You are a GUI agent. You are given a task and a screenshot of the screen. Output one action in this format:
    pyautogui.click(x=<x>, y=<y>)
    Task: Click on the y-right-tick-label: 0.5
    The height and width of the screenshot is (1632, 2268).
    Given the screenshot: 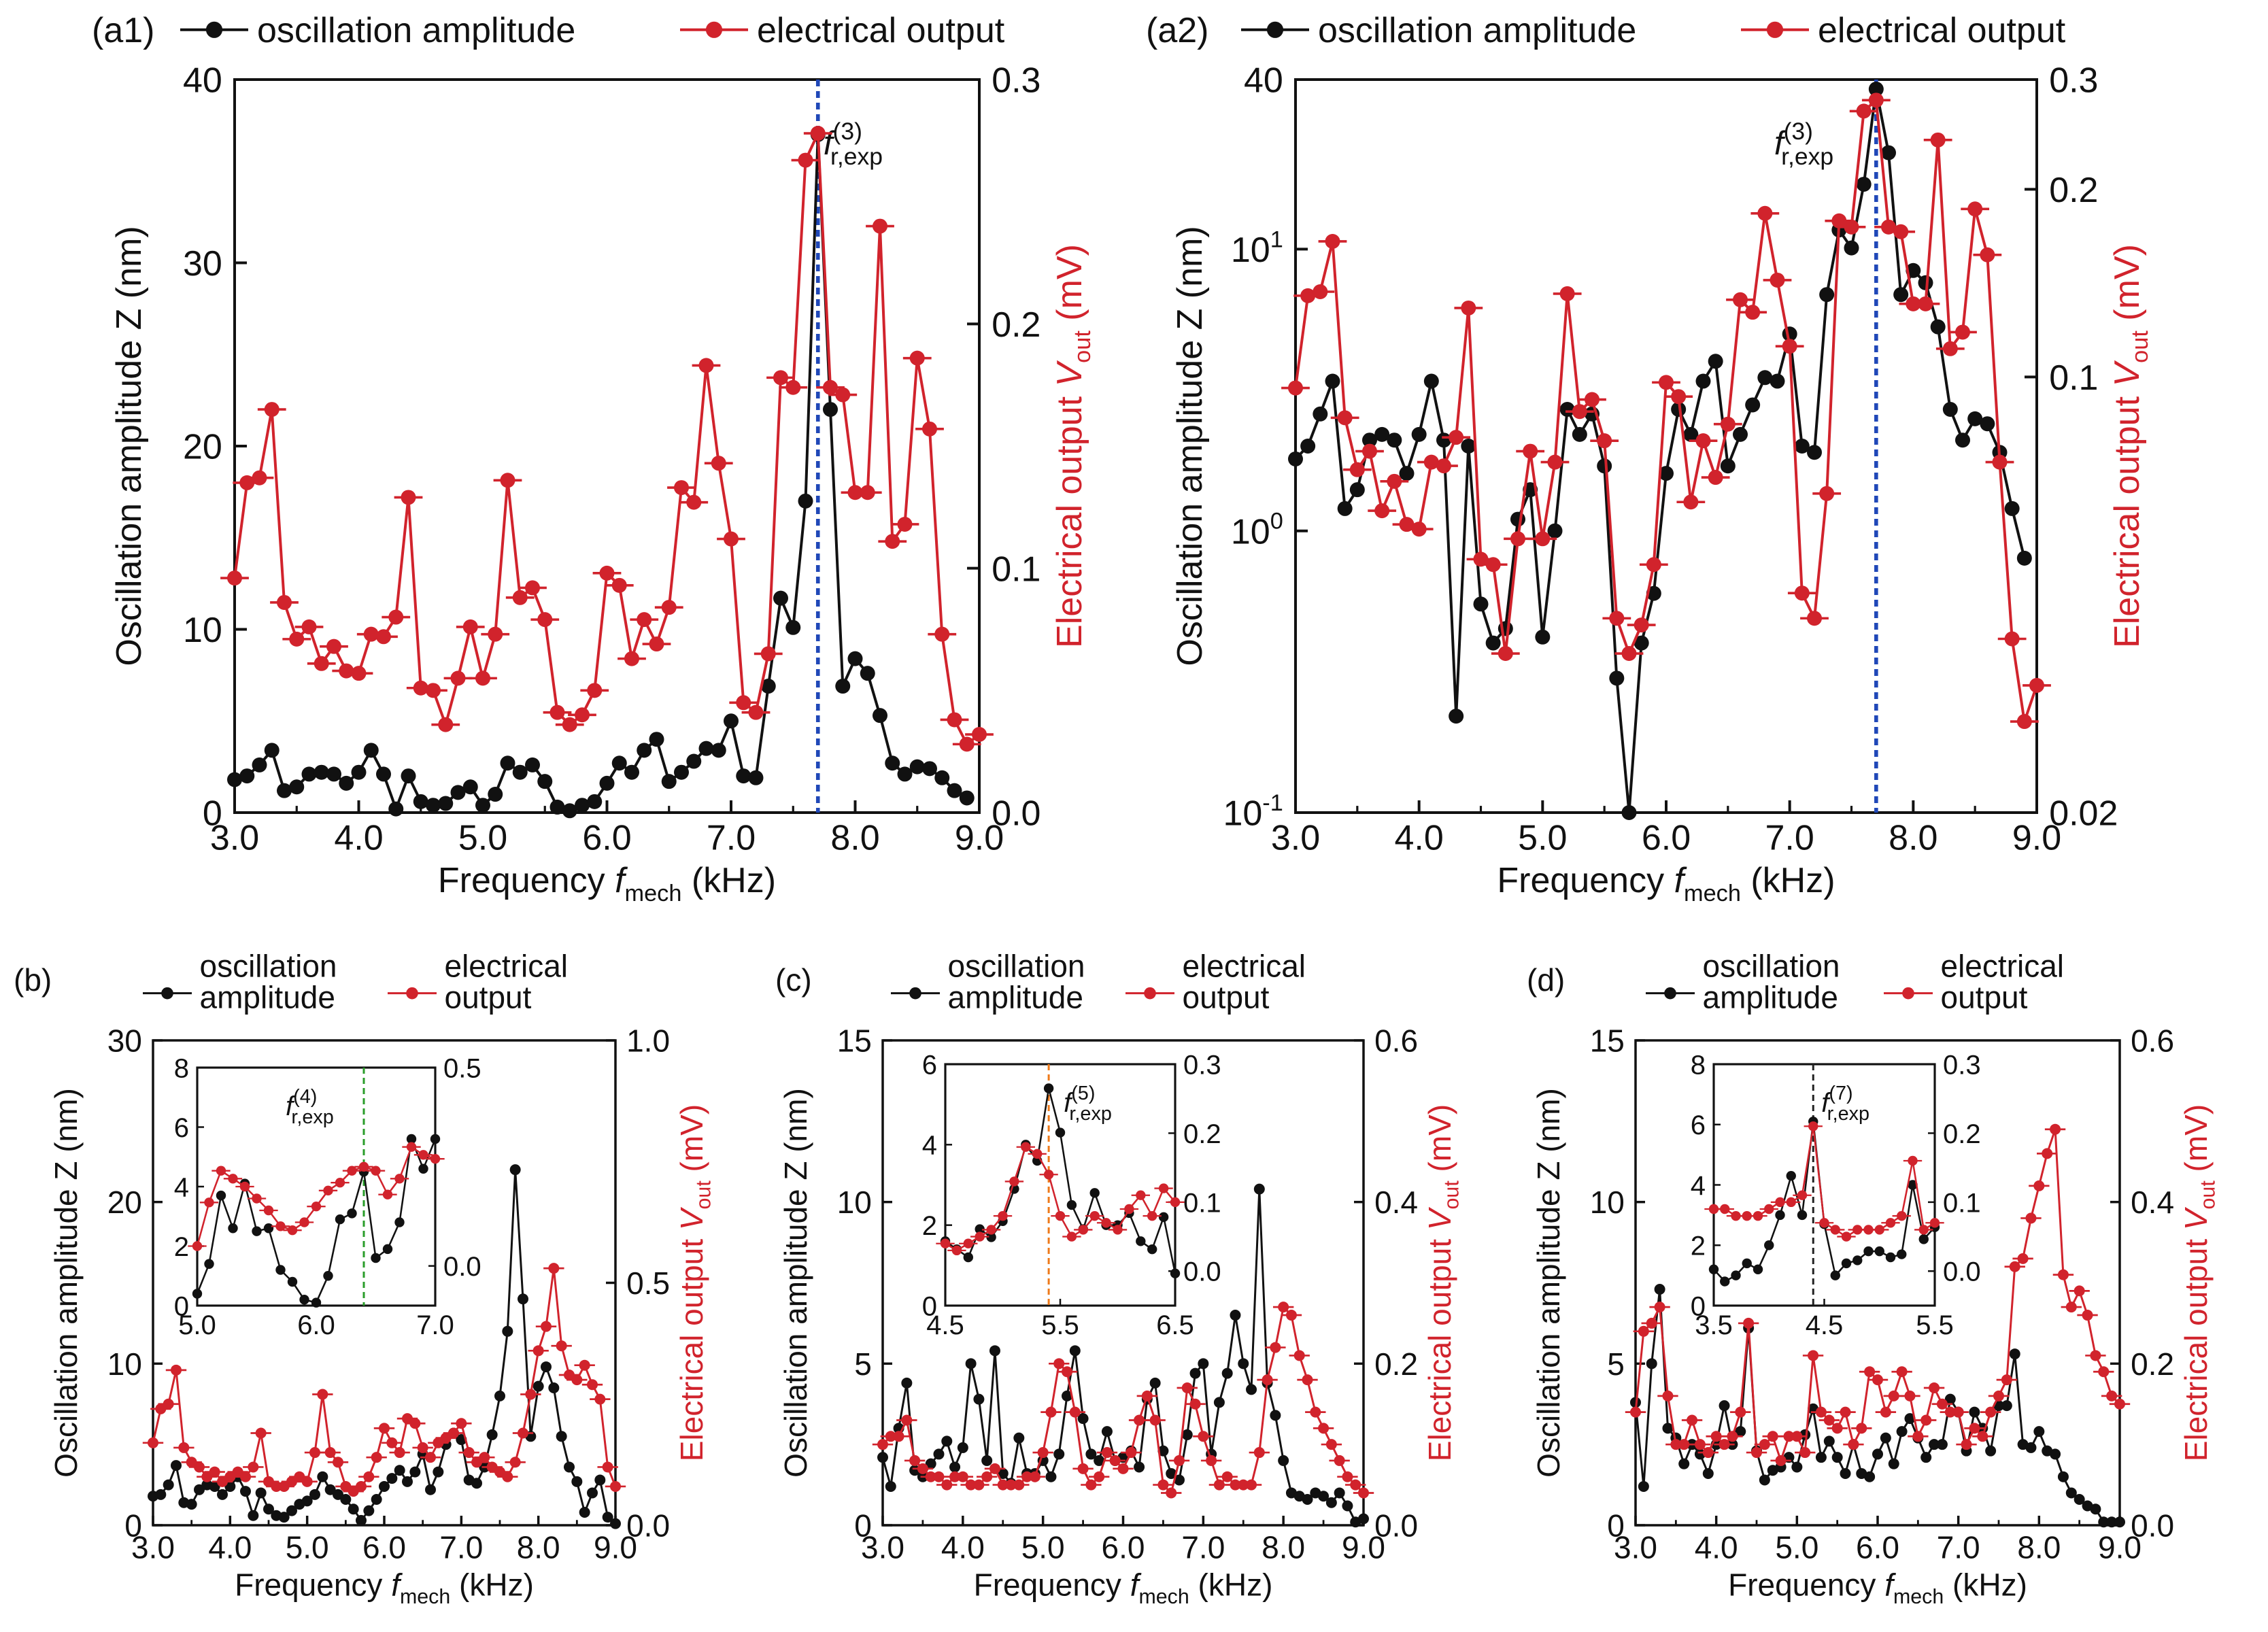 What is the action you would take?
    pyautogui.click(x=648, y=1283)
    